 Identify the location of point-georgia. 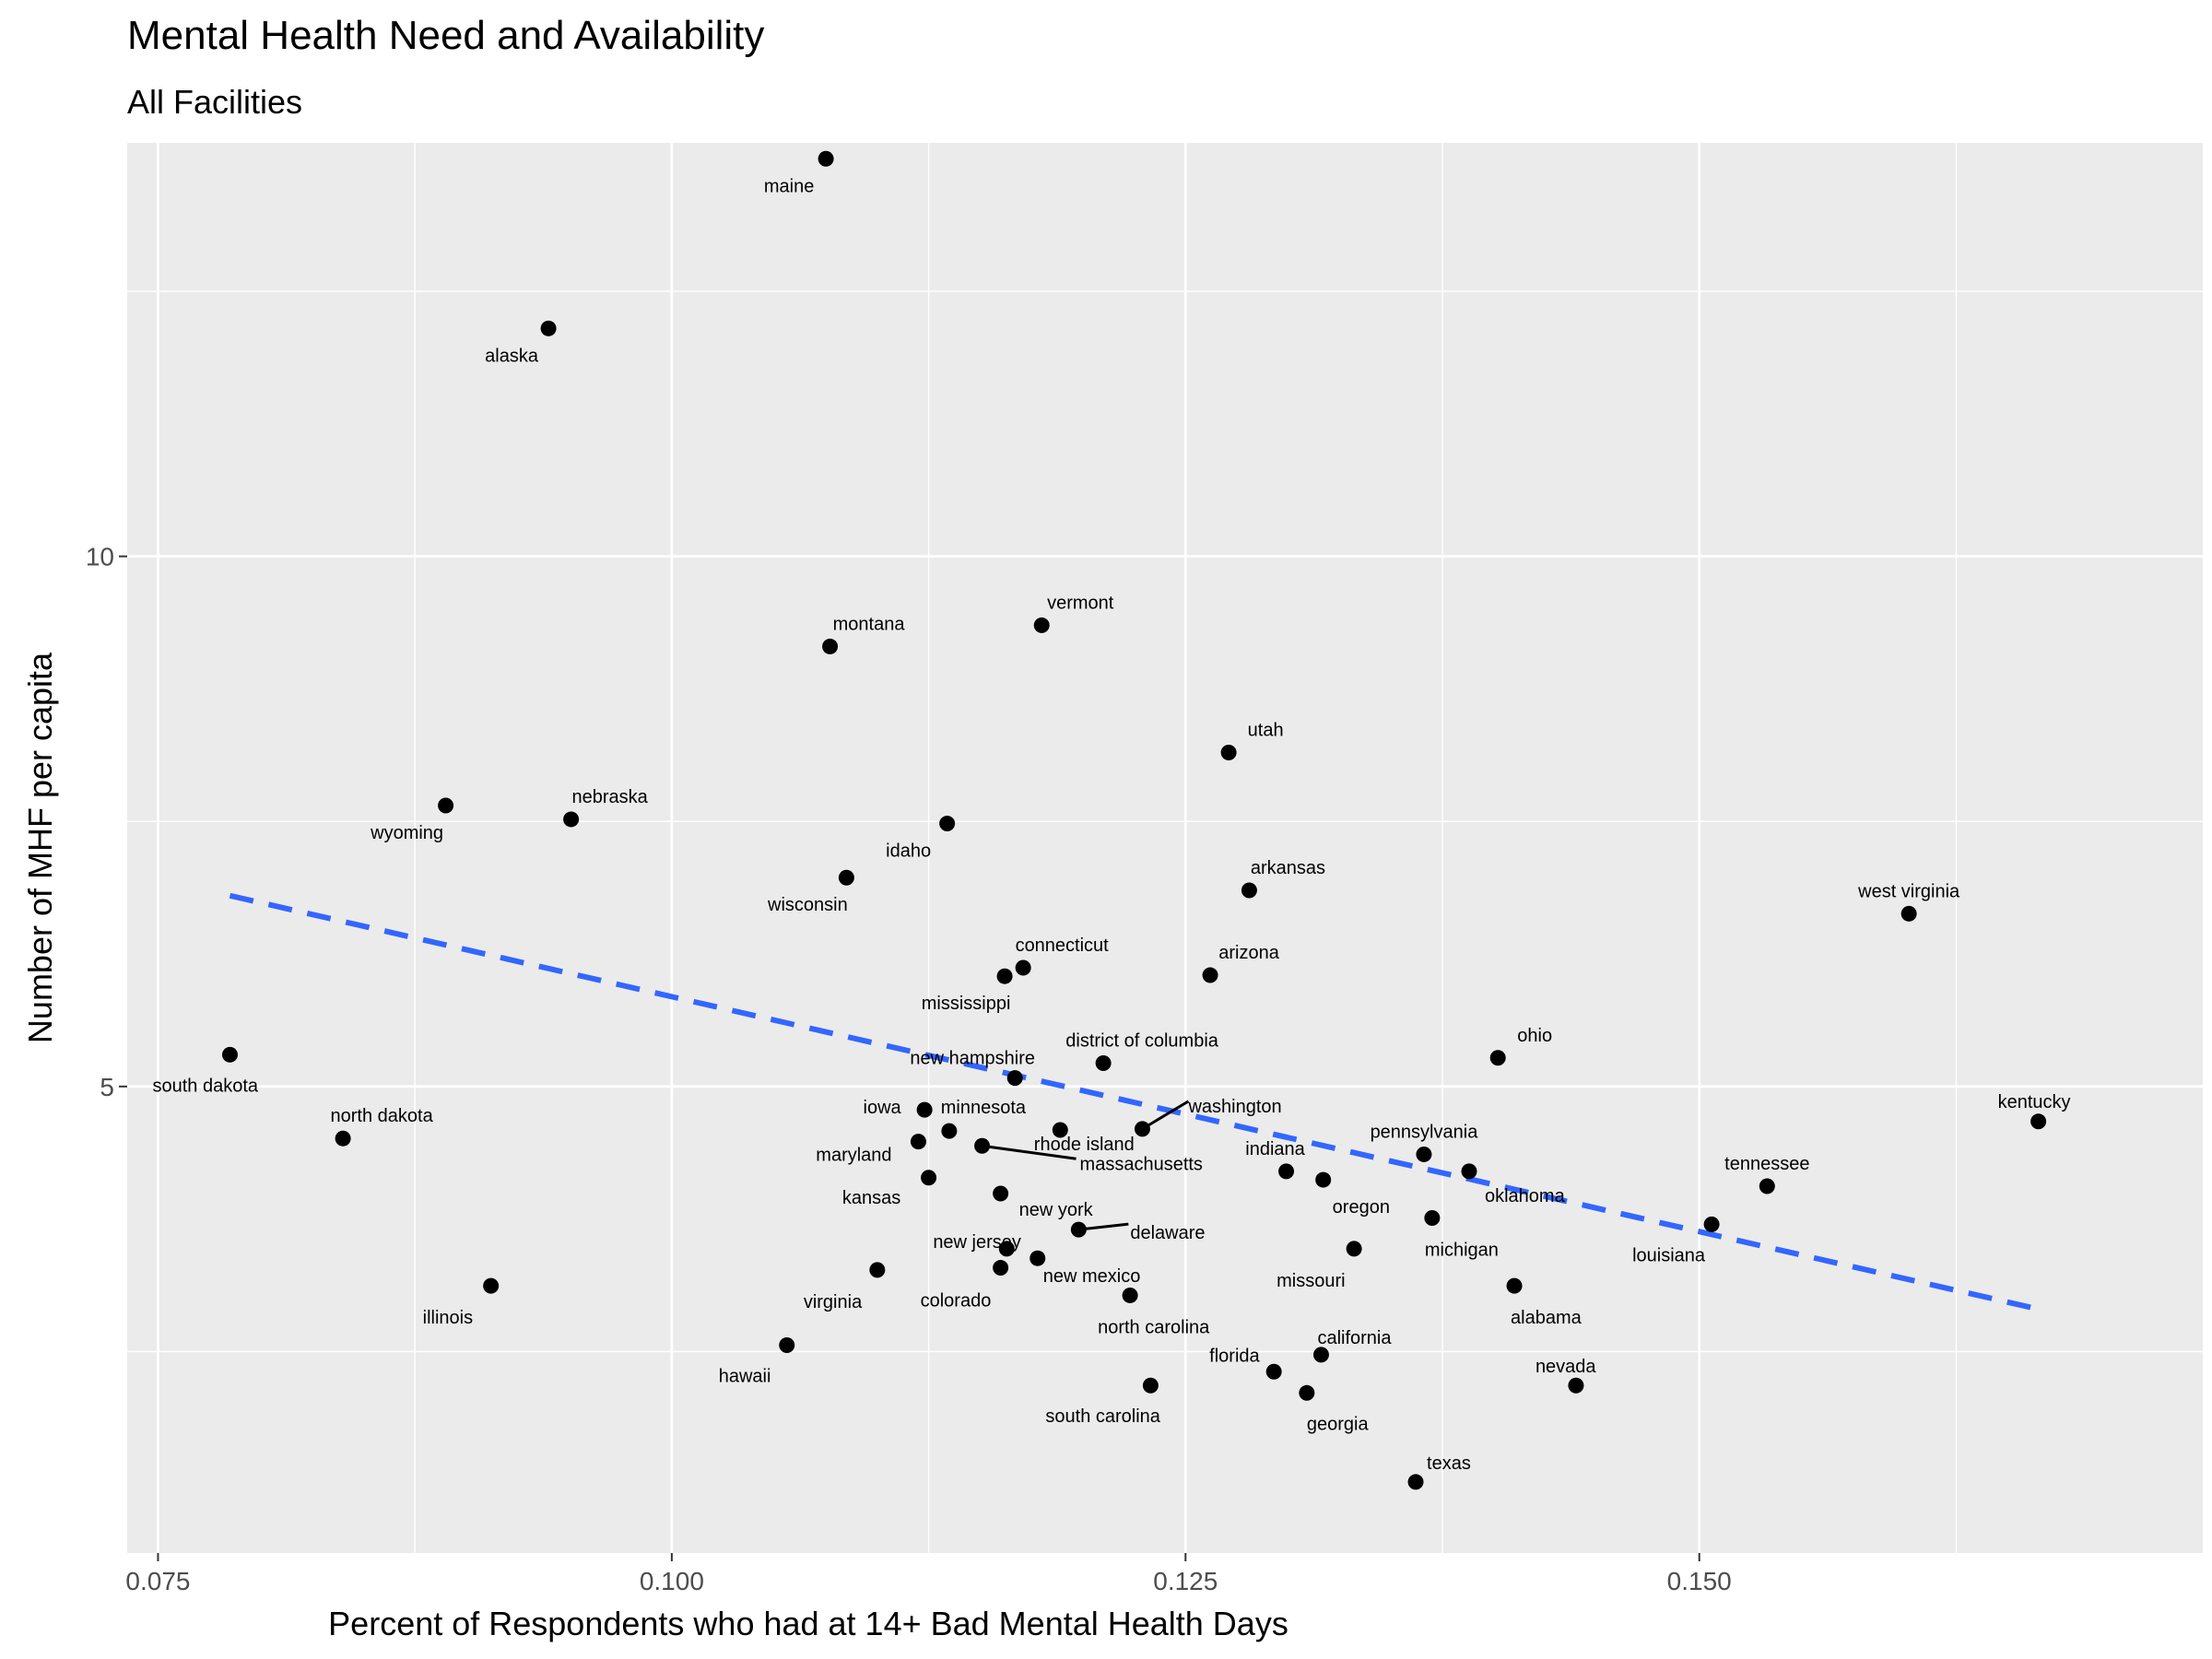
(1307, 1392).